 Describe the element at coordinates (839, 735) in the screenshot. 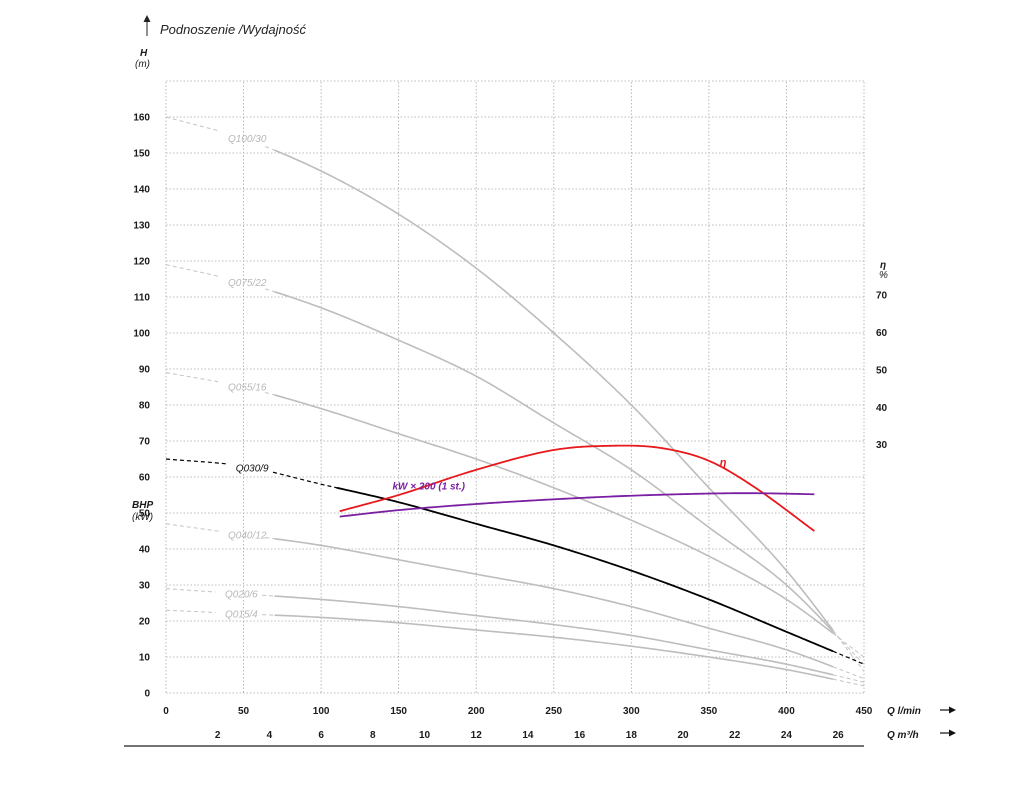

I see `x2-tick-label: 26` at that location.